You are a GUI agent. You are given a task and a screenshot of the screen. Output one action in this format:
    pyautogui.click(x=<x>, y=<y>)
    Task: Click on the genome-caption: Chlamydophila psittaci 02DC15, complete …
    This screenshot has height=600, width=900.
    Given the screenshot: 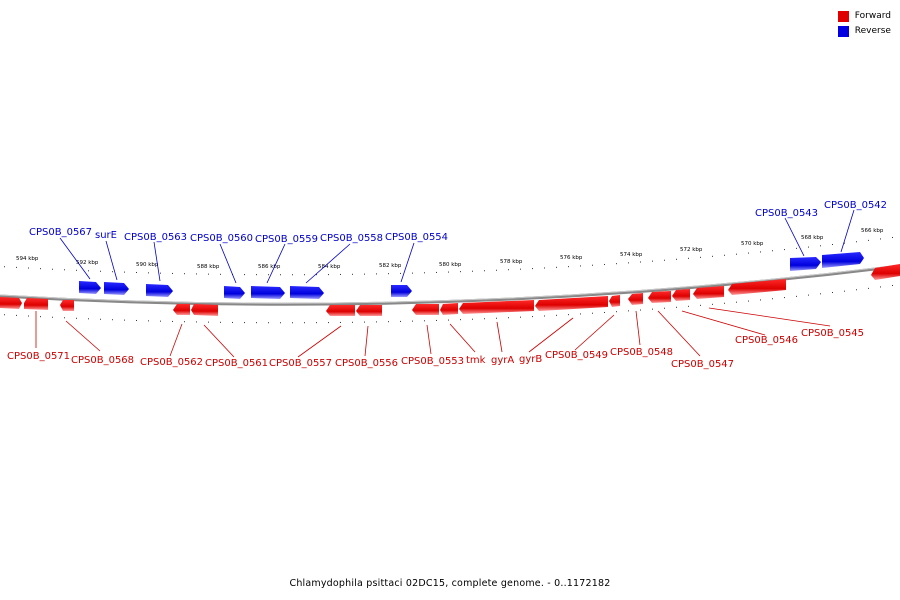 What is the action you would take?
    pyautogui.click(x=450, y=583)
    